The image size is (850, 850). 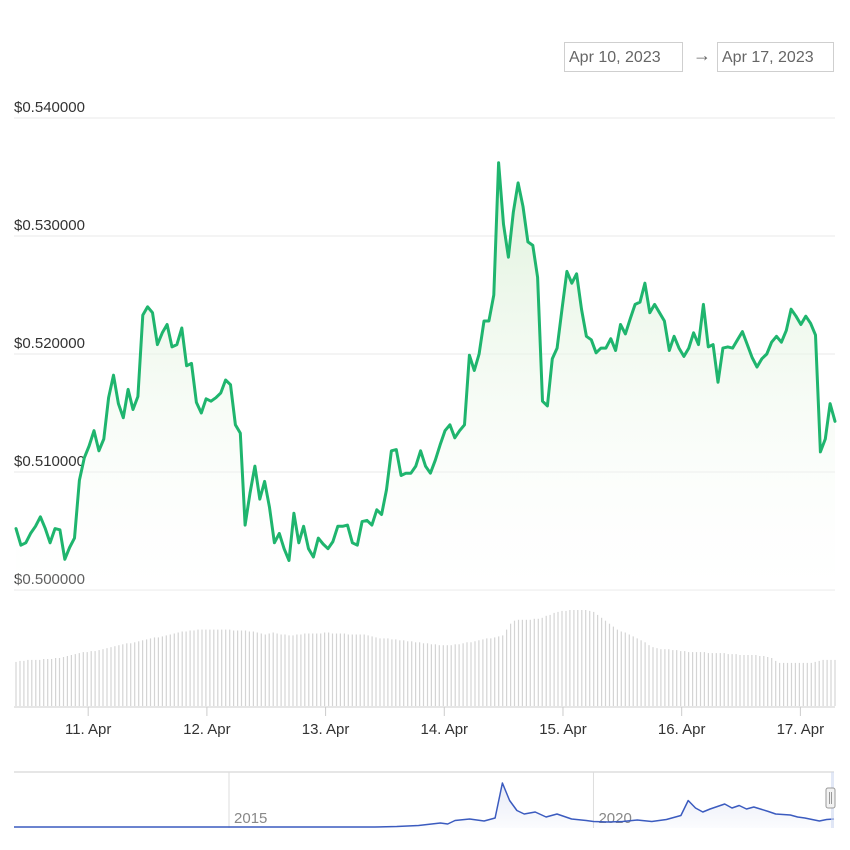 What do you see at coordinates (326, 729) in the screenshot?
I see `x-tick-label: 13. Apr` at bounding box center [326, 729].